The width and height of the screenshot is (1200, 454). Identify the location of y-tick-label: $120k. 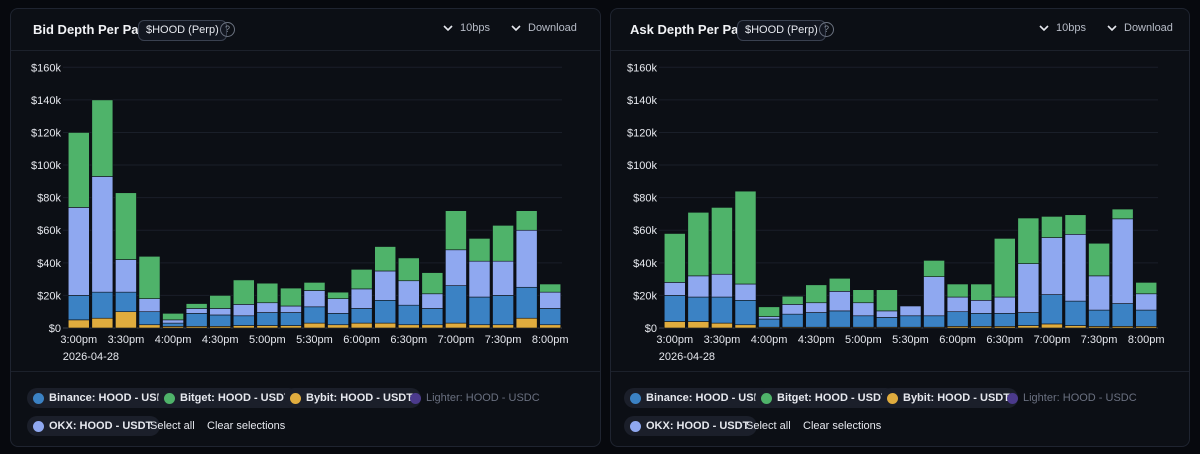
(46, 133).